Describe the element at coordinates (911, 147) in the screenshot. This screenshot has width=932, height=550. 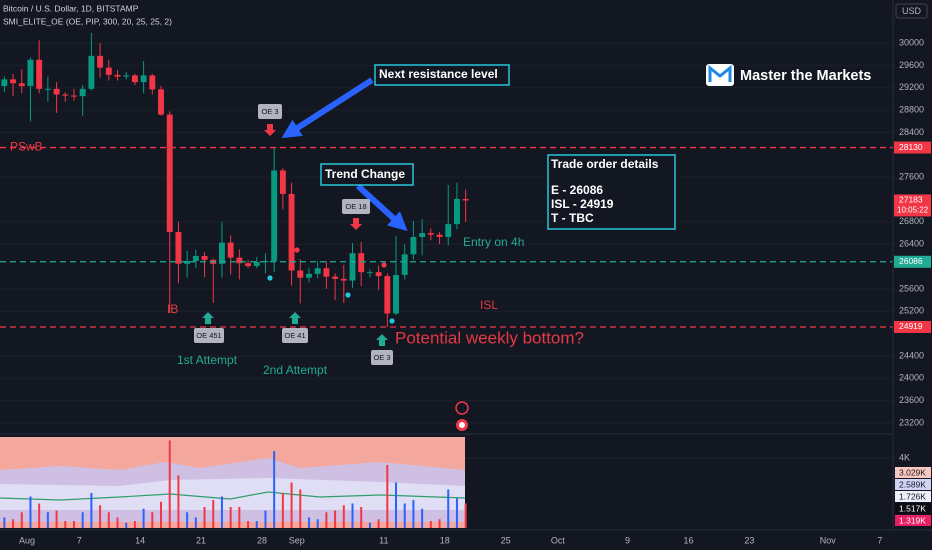
I see `level-price: 28130` at that location.